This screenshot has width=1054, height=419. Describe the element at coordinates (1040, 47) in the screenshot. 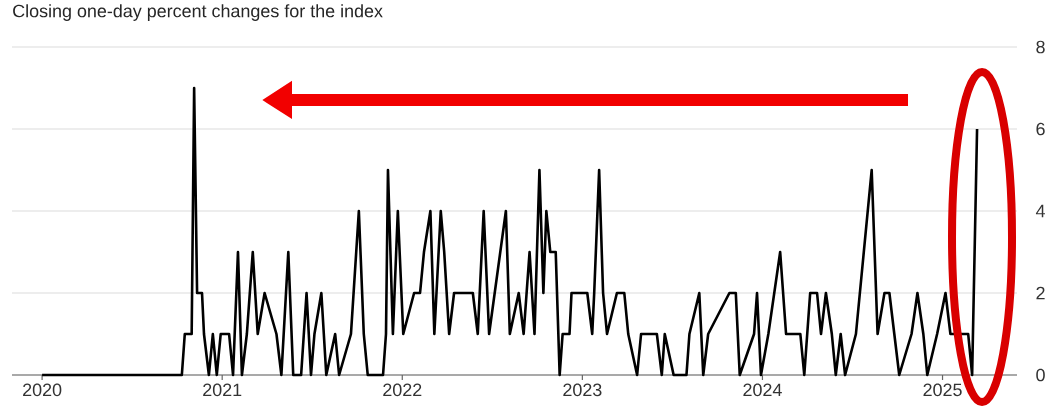

I see `y-tick-label: 8` at that location.